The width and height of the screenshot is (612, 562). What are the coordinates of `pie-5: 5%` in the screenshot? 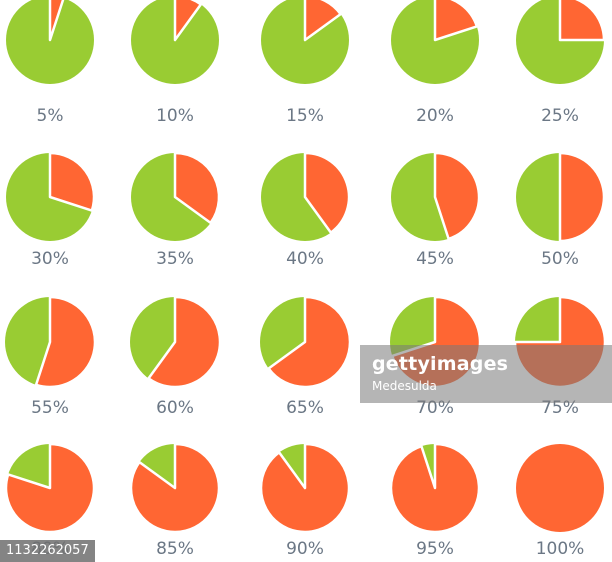 It's located at (50, 63).